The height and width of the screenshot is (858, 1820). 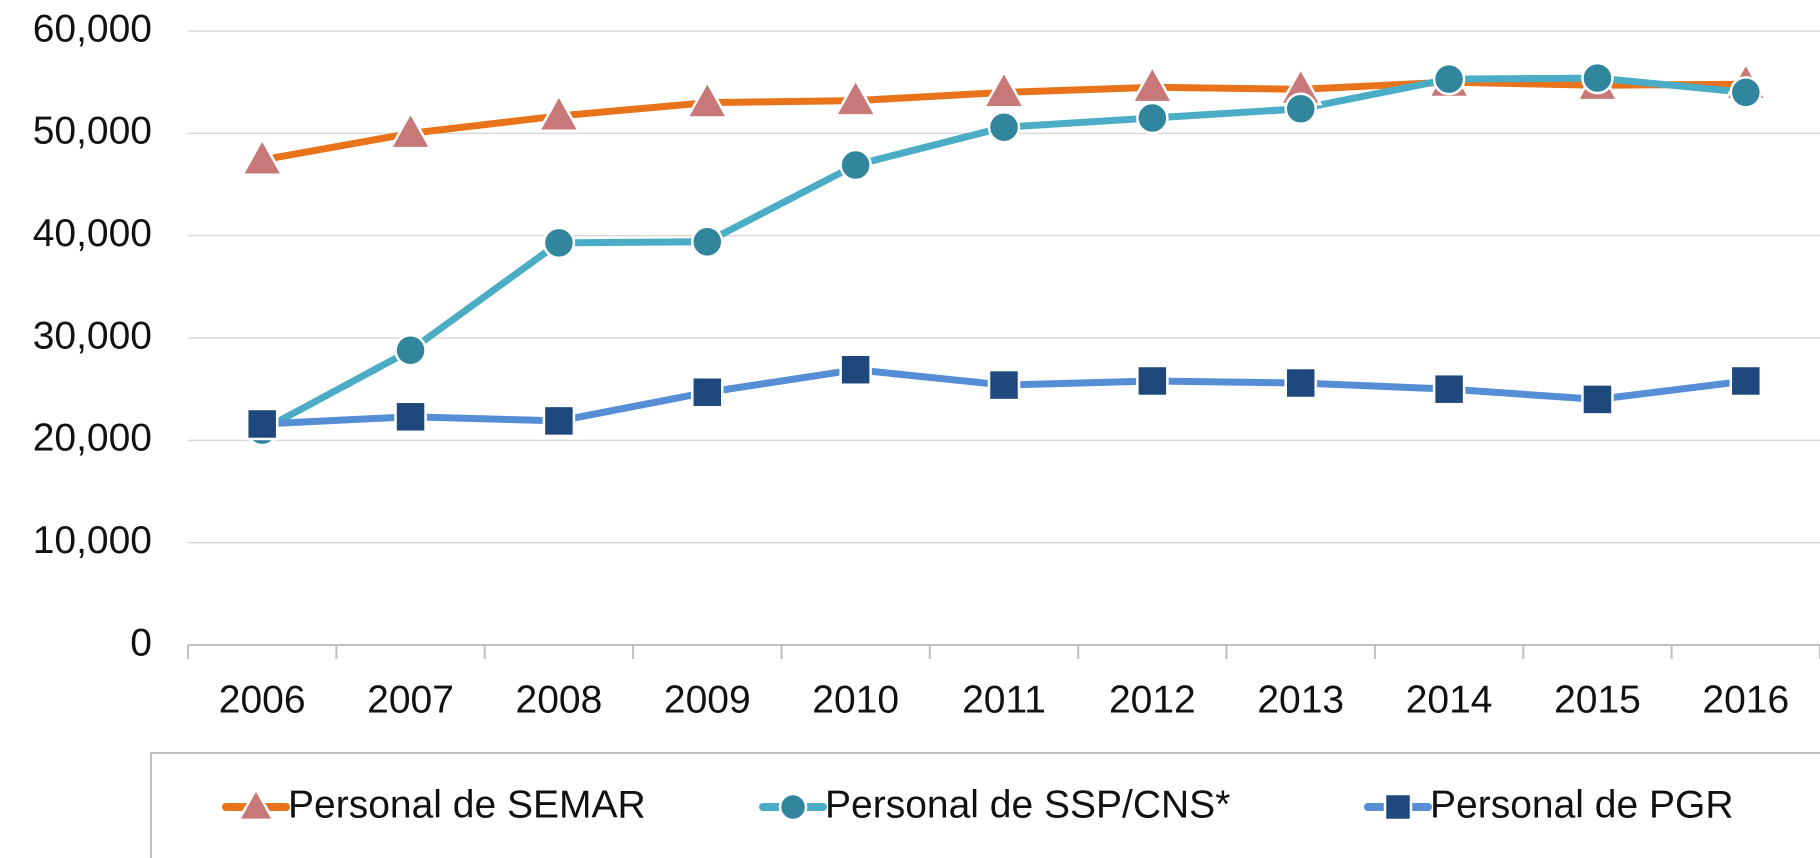 I want to click on y-tick-label: 40,000, so click(x=92, y=233).